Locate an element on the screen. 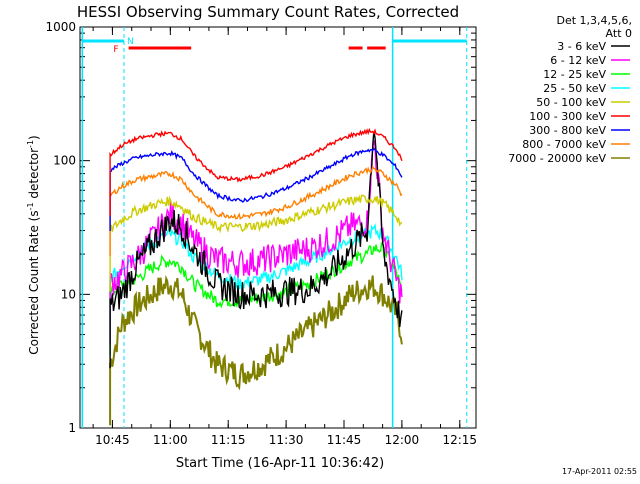 The image size is (640, 484). y-tick-label: 10 is located at coordinates (68, 294).